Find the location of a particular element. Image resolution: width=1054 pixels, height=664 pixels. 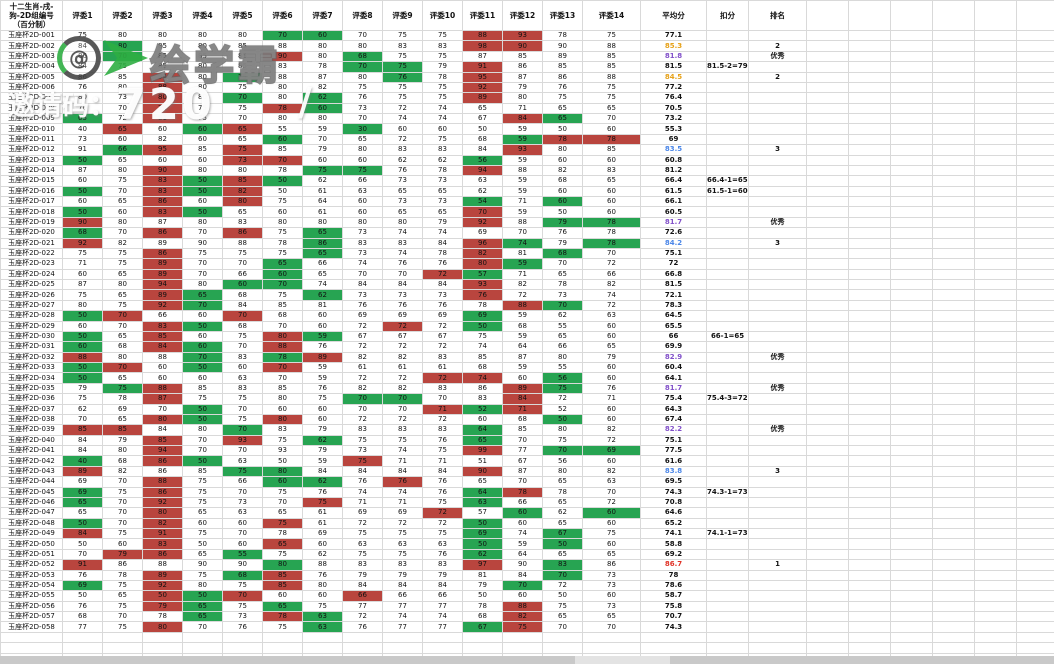

avg-cell: 66.8 is located at coordinates (673, 274).